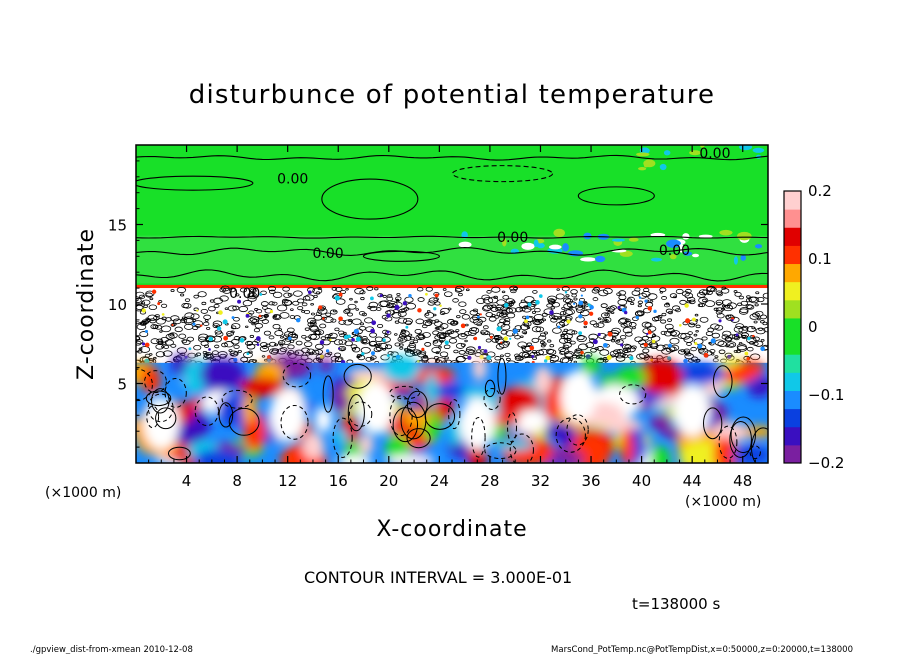 Image resolution: width=904 pixels, height=654 pixels. I want to click on contour-line, so click(452, 237).